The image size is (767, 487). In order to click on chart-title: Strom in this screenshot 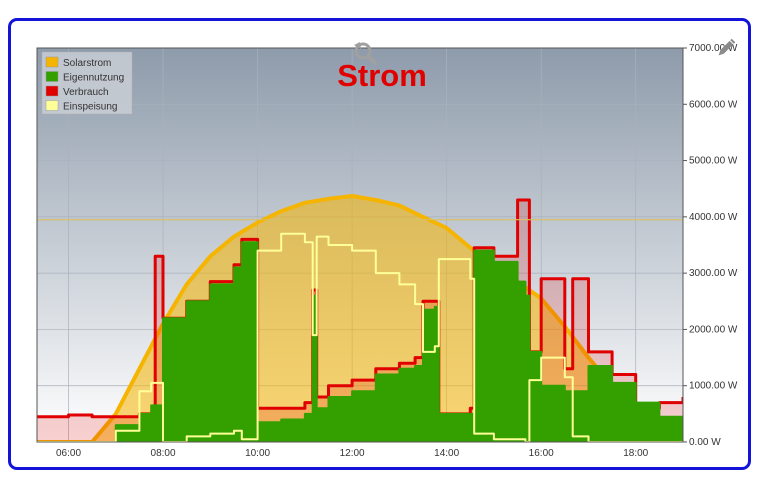, I will do `click(382, 75)`.